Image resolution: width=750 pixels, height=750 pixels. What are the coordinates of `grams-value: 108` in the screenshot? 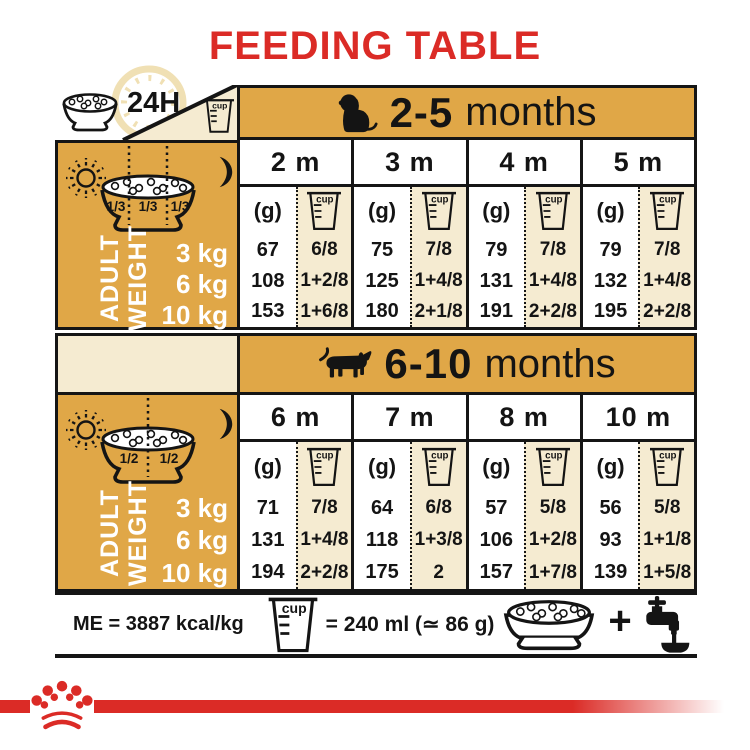 It's located at (268, 280).